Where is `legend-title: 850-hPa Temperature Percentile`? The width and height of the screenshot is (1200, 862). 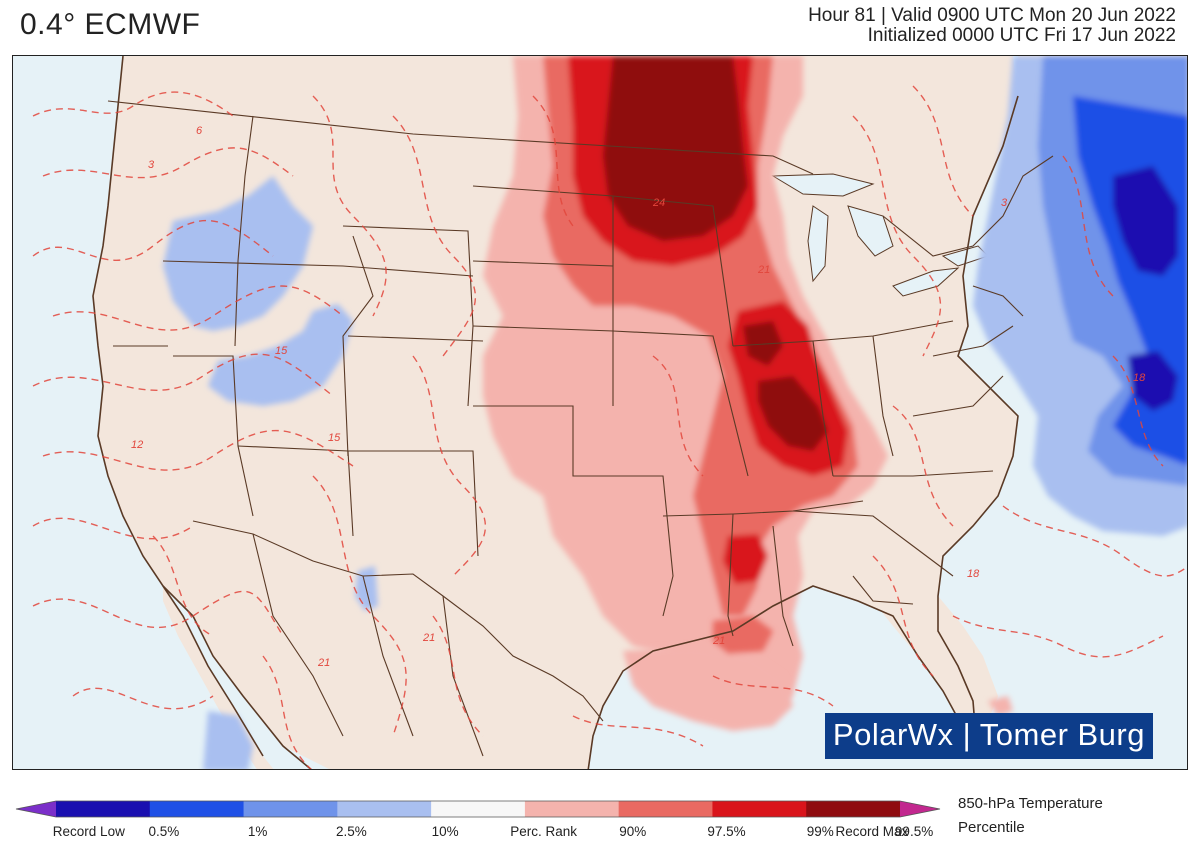
legend-title: 850-hPa Temperature Percentile is located at coordinates (1030, 816).